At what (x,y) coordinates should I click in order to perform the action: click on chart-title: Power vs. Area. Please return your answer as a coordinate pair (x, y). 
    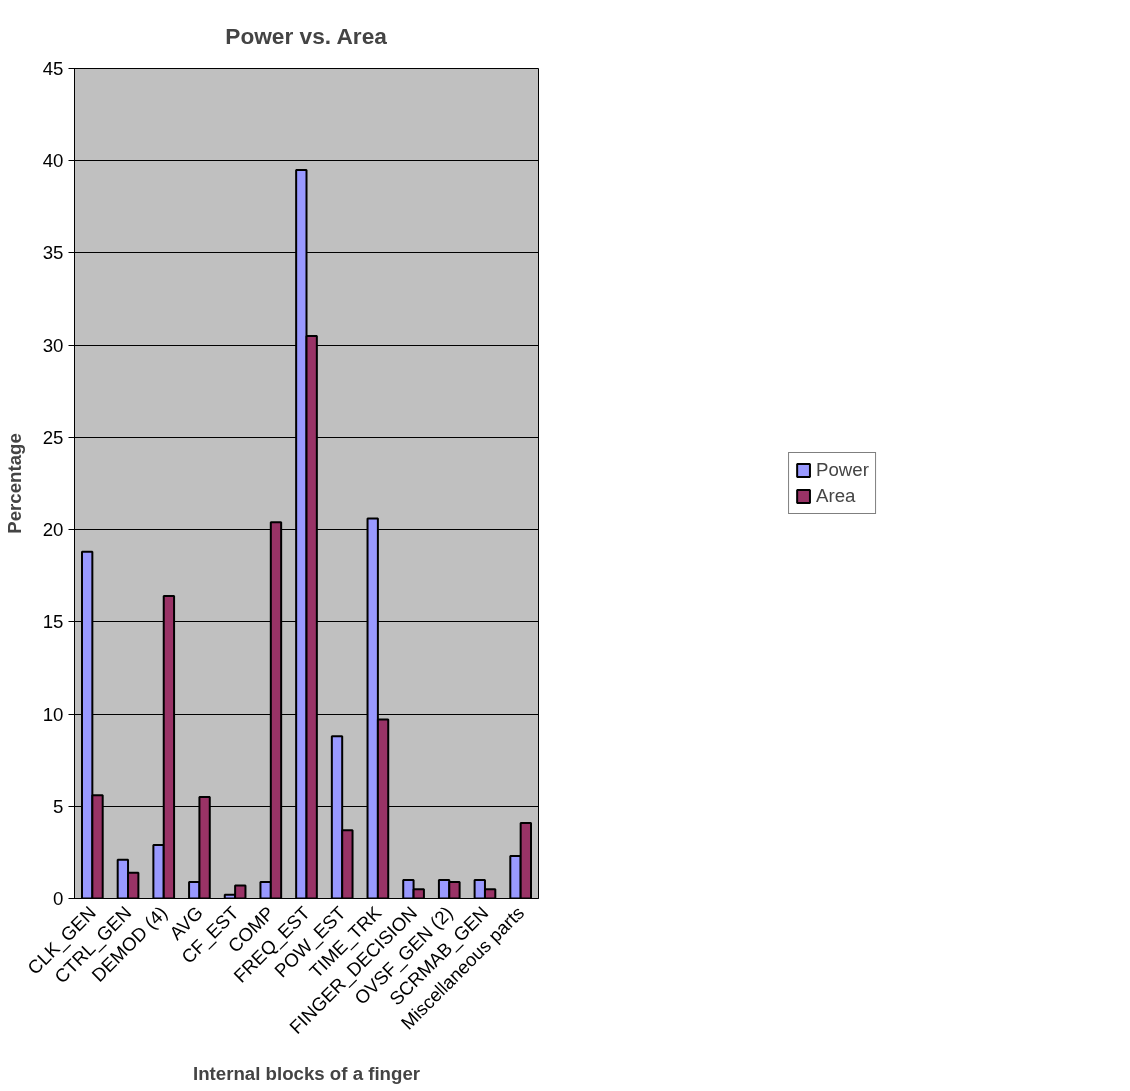
    Looking at the image, I should click on (306, 35).